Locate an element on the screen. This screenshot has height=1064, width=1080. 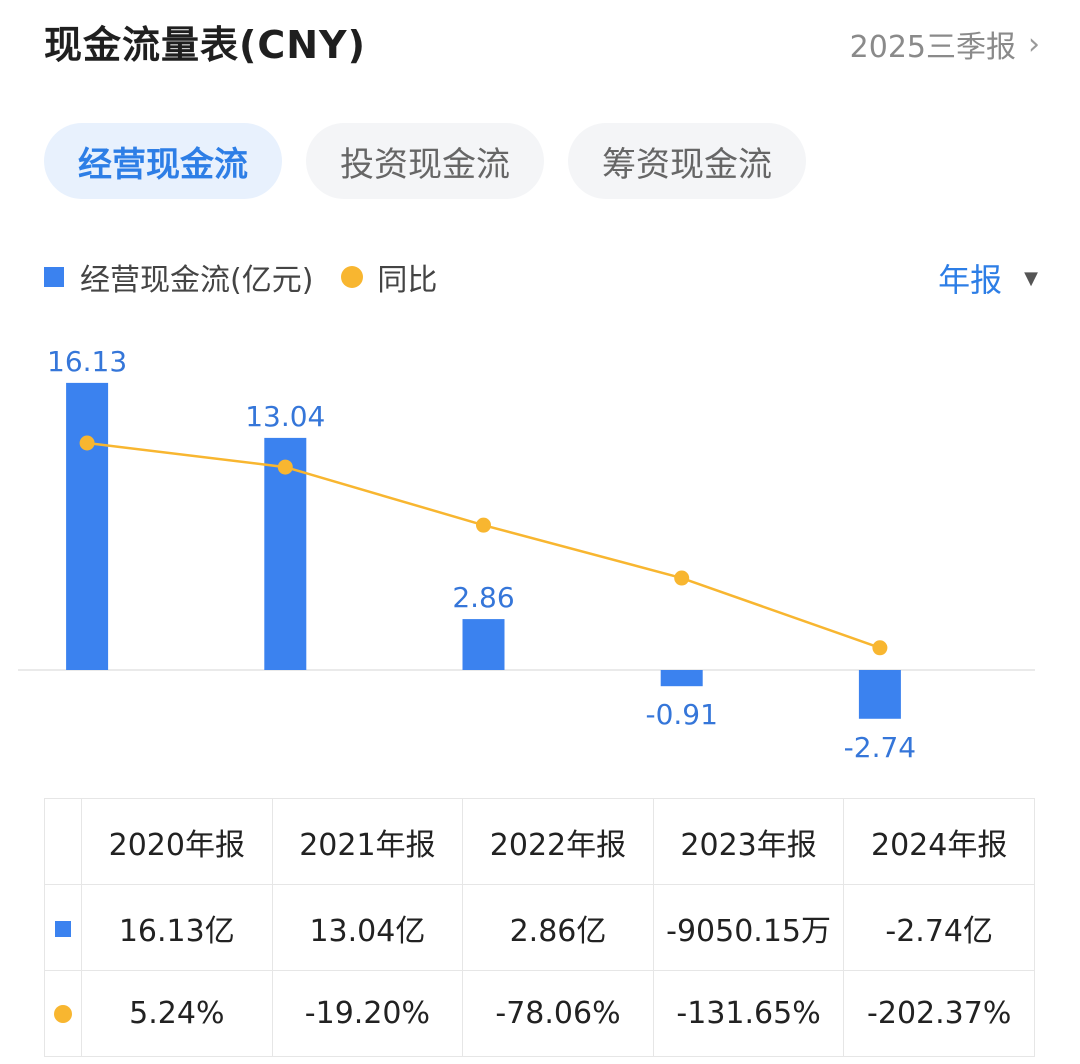
period-type-label: 年报 is located at coordinates (970, 280).